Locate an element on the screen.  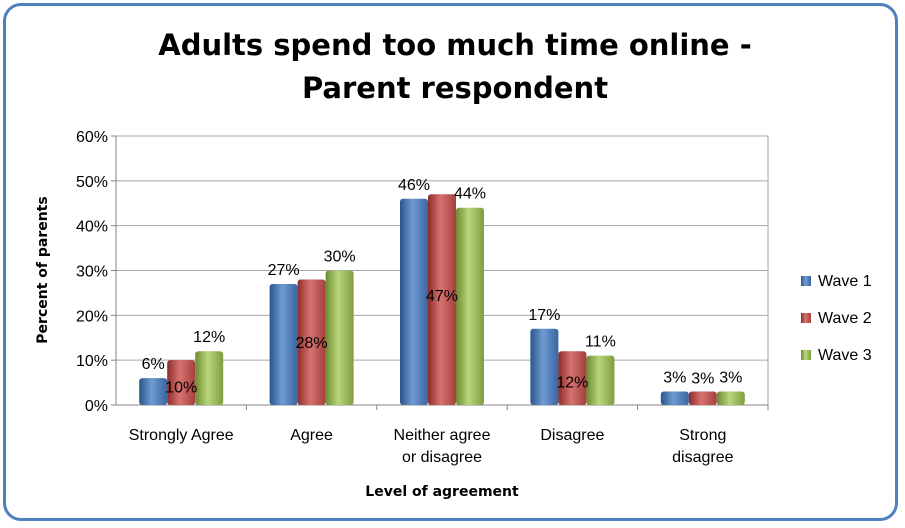
y-tick-label: 30% is located at coordinates (92, 272).